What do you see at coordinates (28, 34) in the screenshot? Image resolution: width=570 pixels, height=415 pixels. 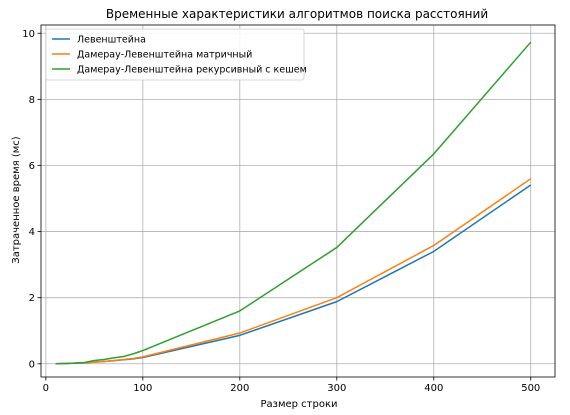 I see `y-tick-label: 10` at bounding box center [28, 34].